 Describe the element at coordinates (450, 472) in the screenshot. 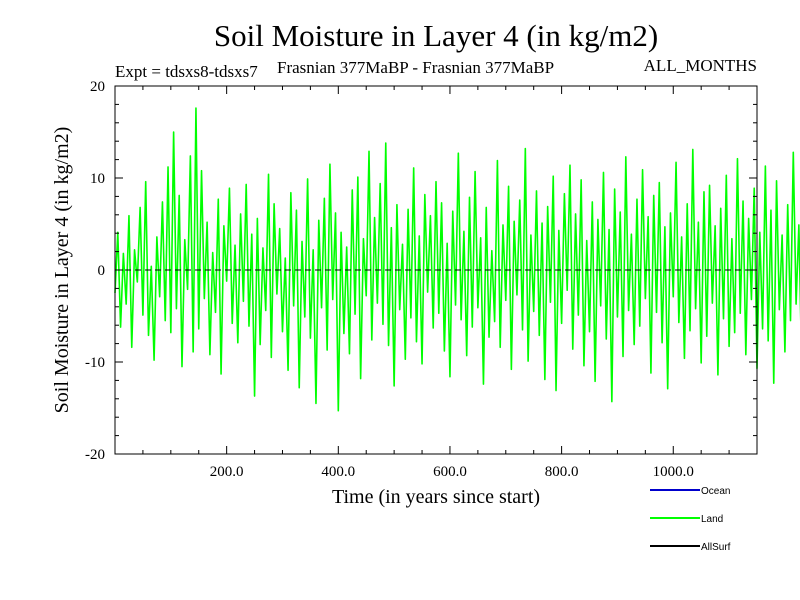

I see `x-tick-label: 600.0` at that location.